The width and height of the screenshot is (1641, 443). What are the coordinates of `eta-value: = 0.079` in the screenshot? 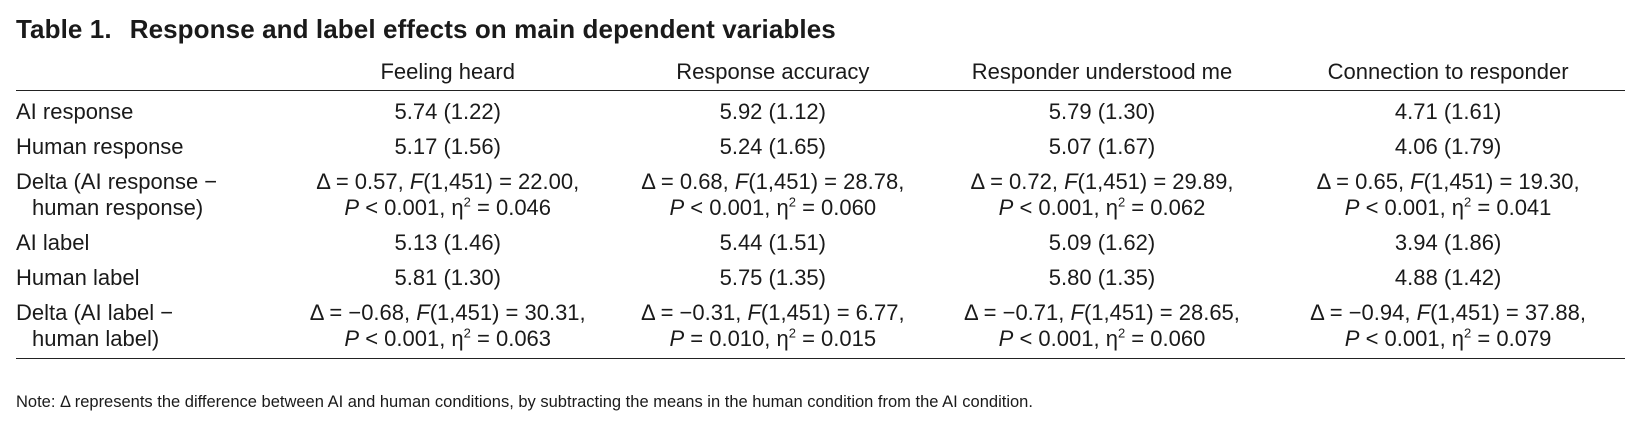 It's located at (1511, 338).